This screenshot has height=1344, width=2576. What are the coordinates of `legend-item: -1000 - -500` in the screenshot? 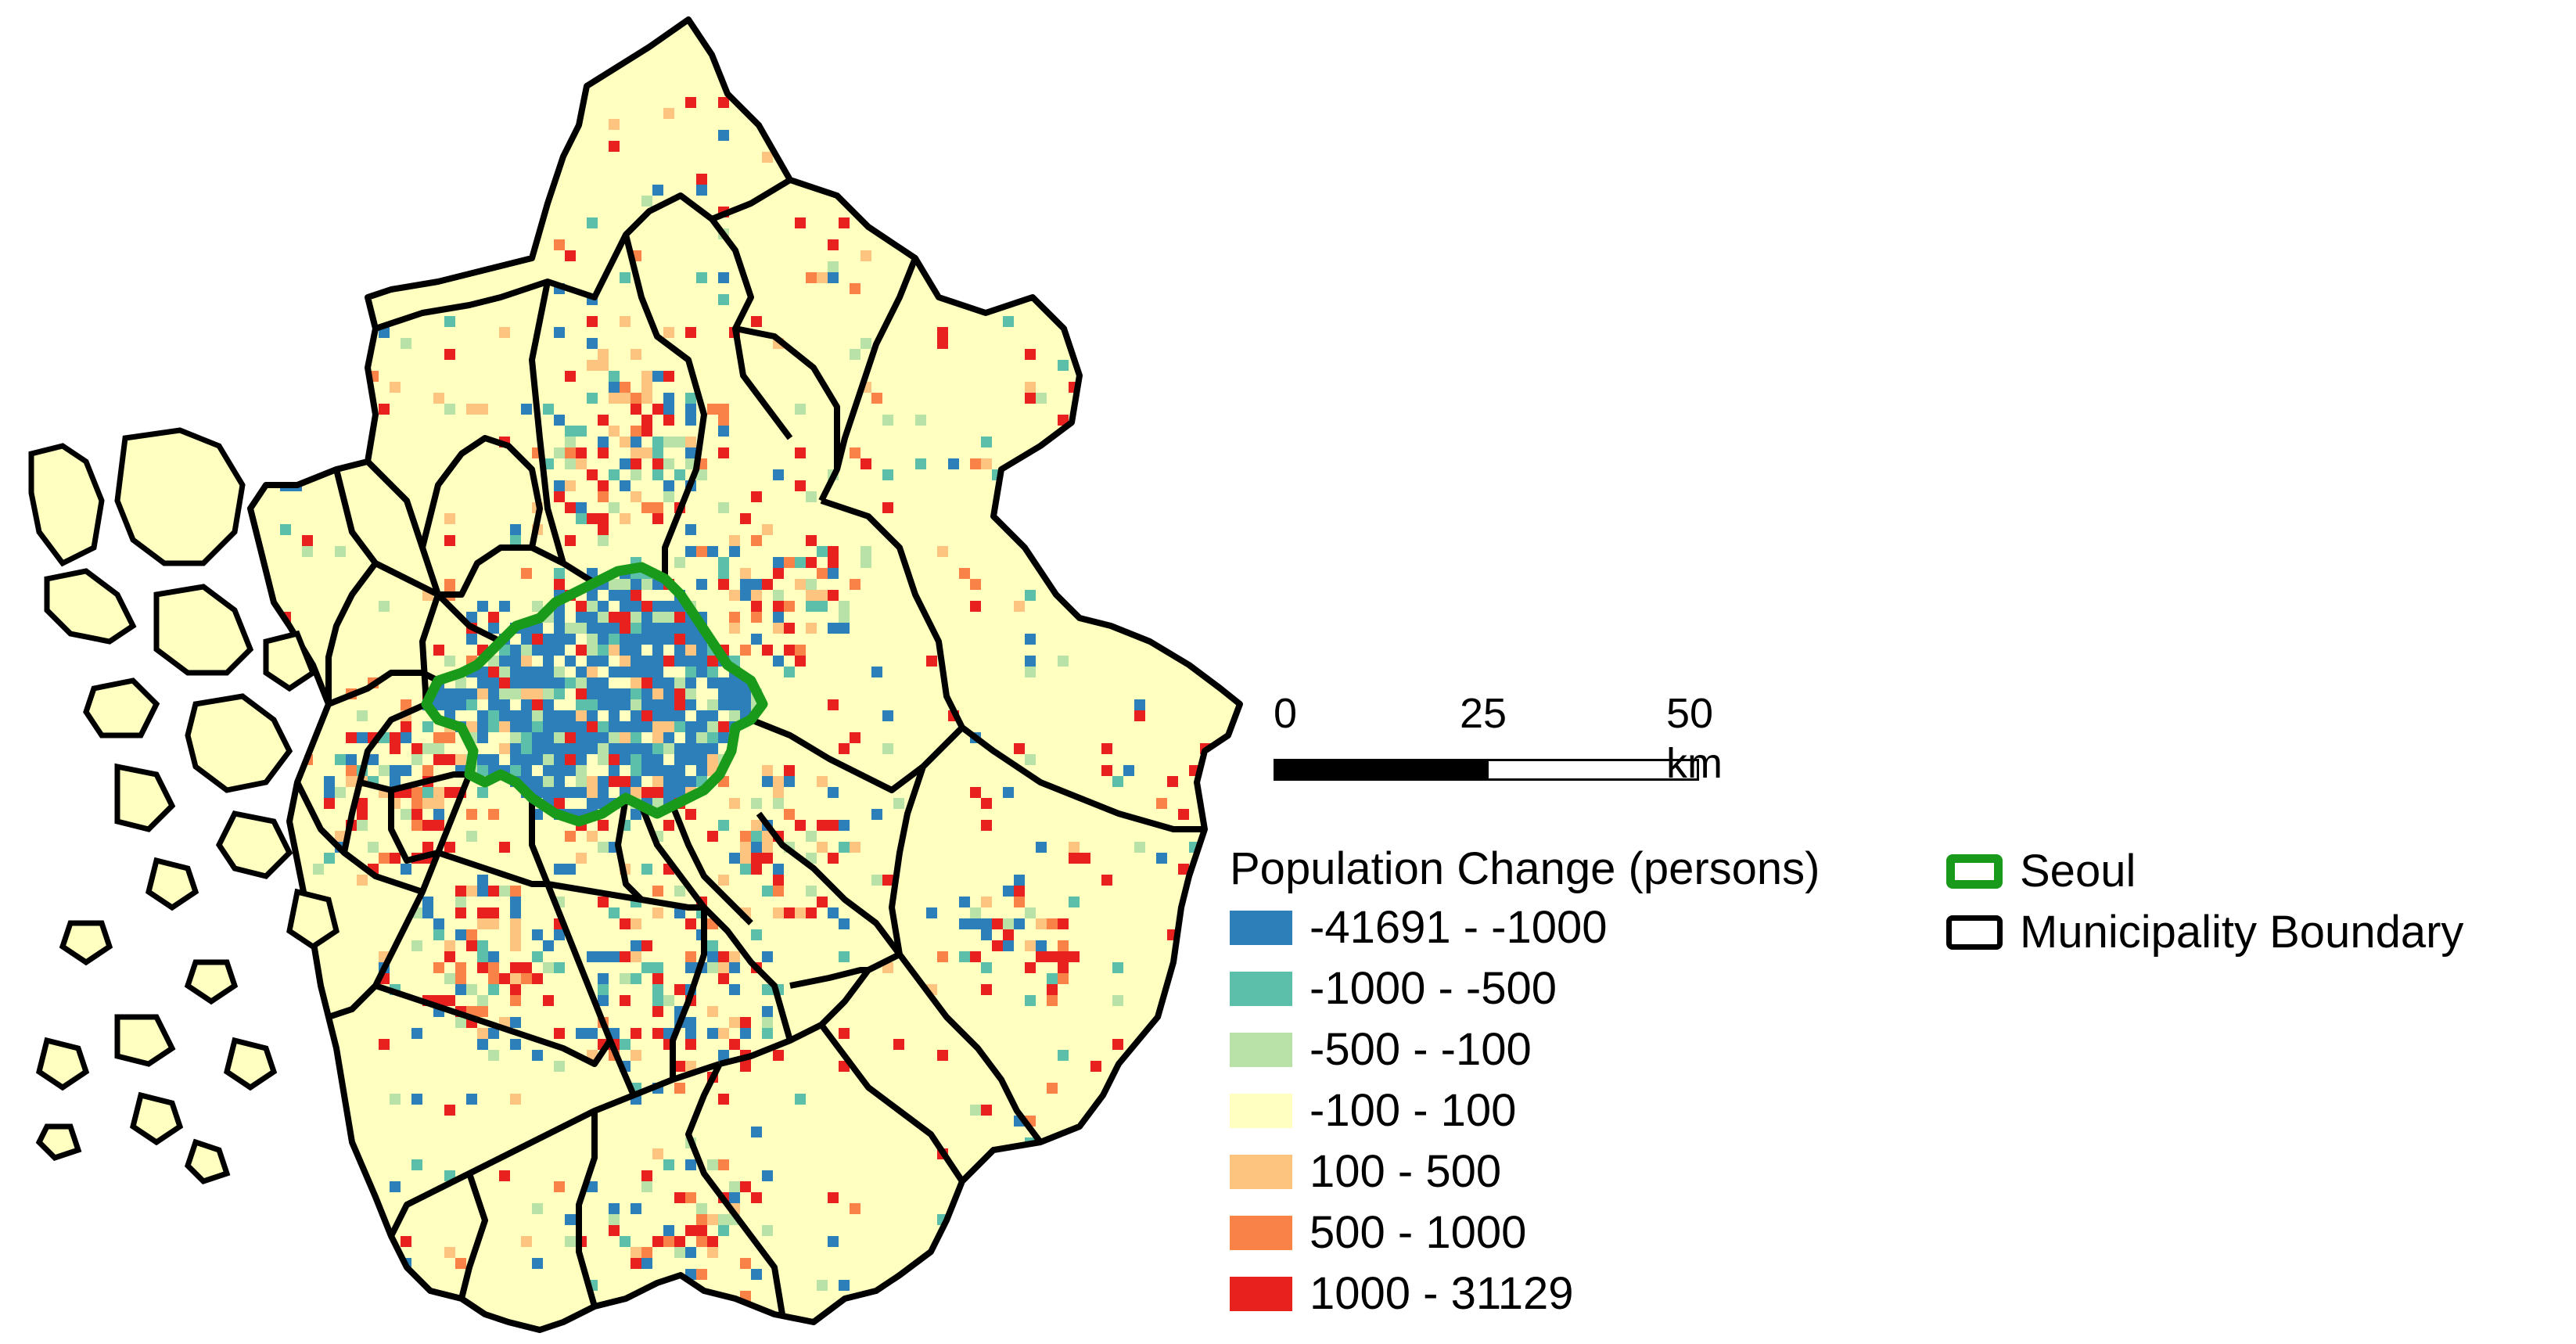 It's located at (1525, 989).